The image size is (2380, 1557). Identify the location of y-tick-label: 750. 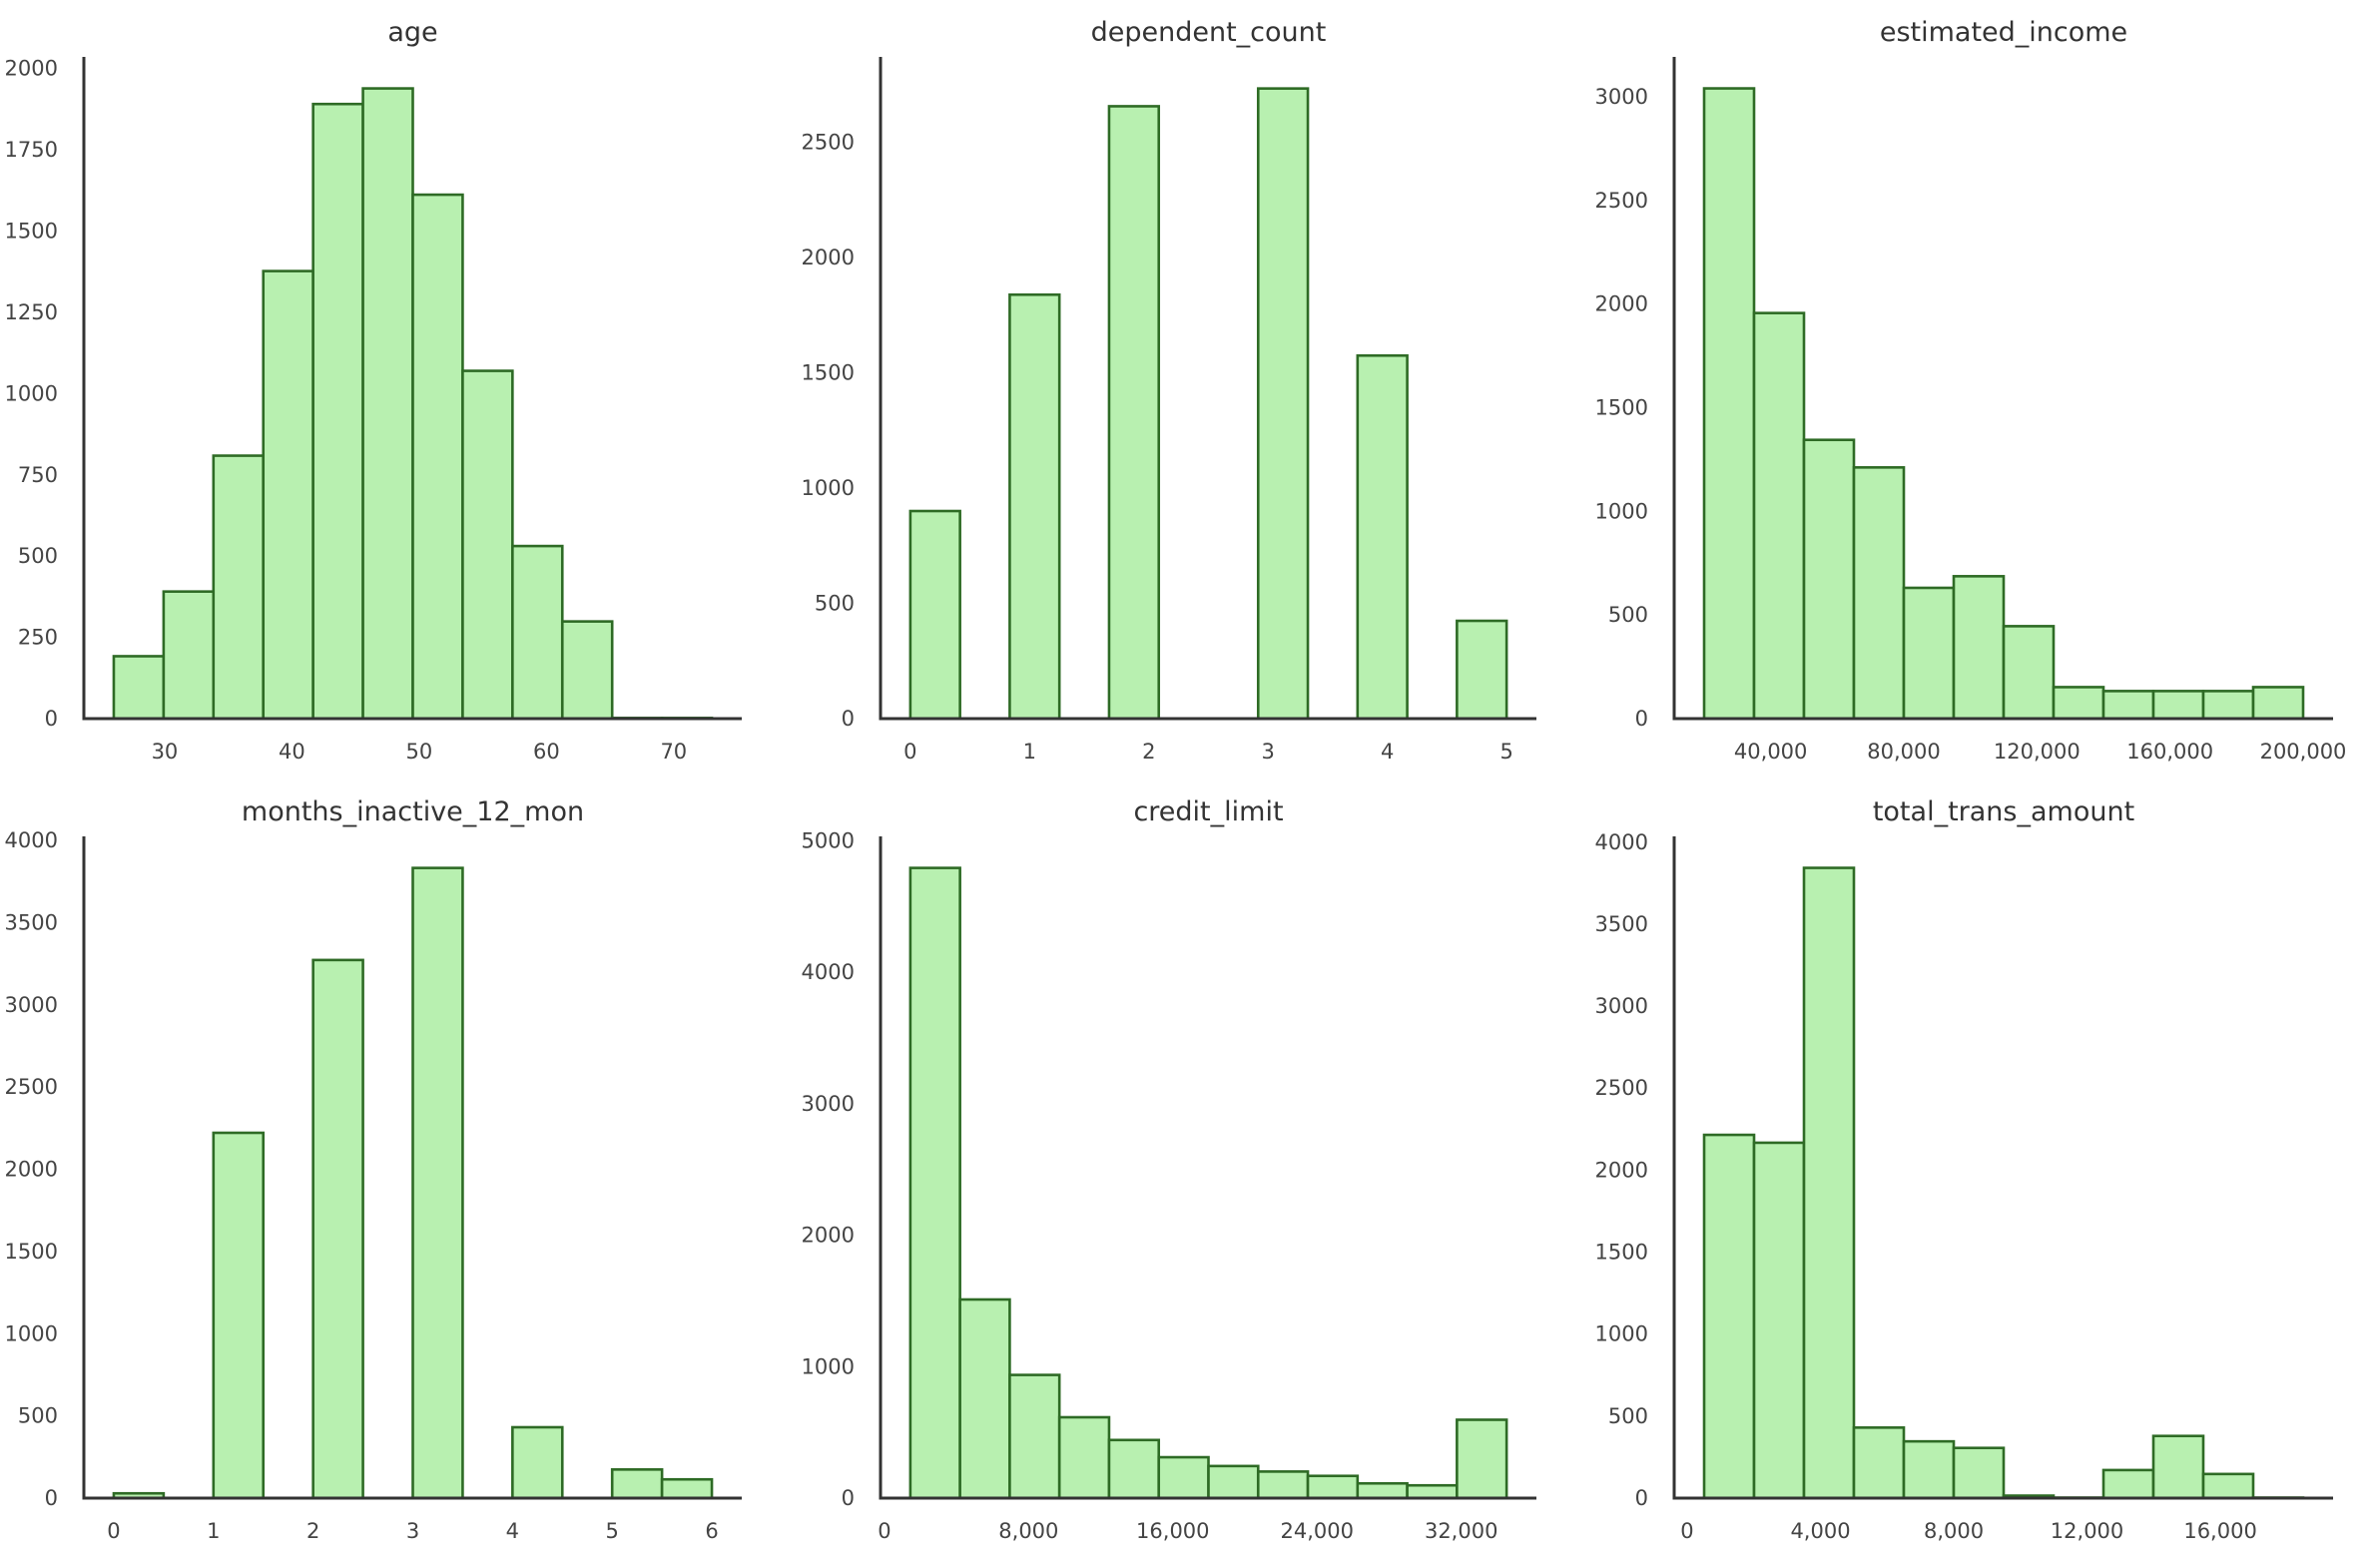
(38, 475).